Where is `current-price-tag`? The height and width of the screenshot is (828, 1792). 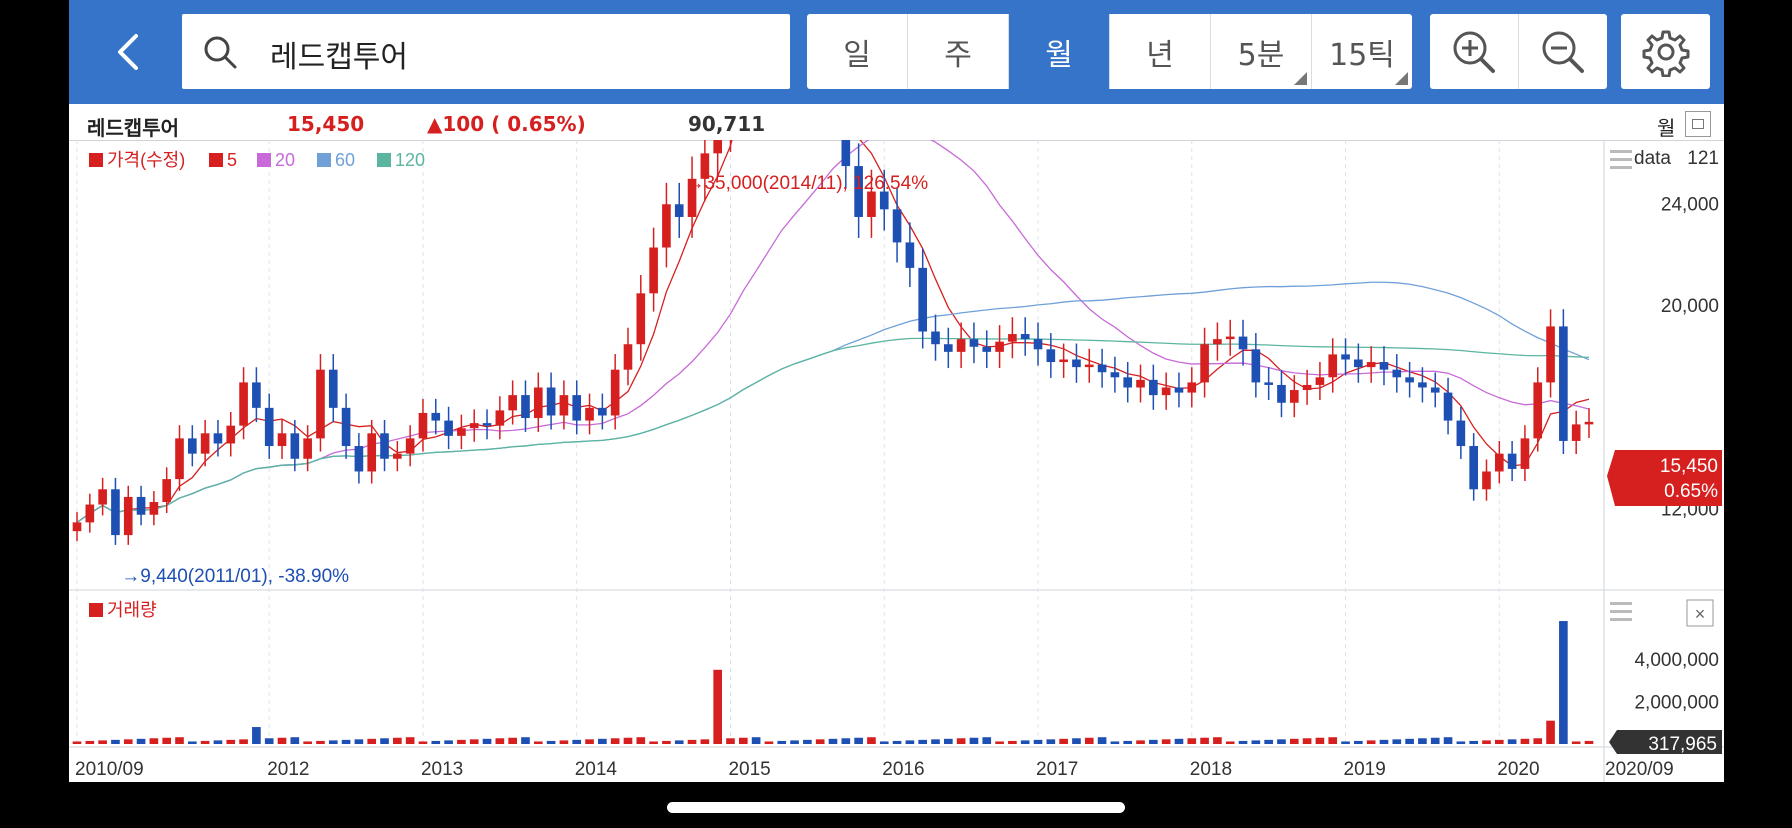
current-price-tag is located at coordinates (1664, 478).